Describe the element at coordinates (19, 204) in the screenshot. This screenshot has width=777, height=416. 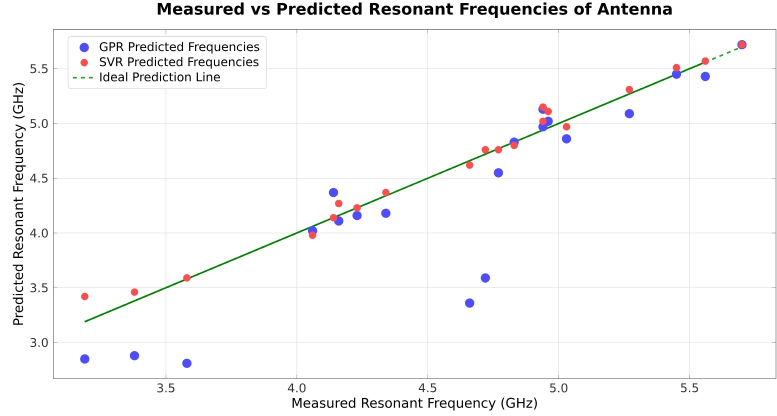
I see `y-axis-title: Predicted Resonant Frequency (GHz)` at that location.